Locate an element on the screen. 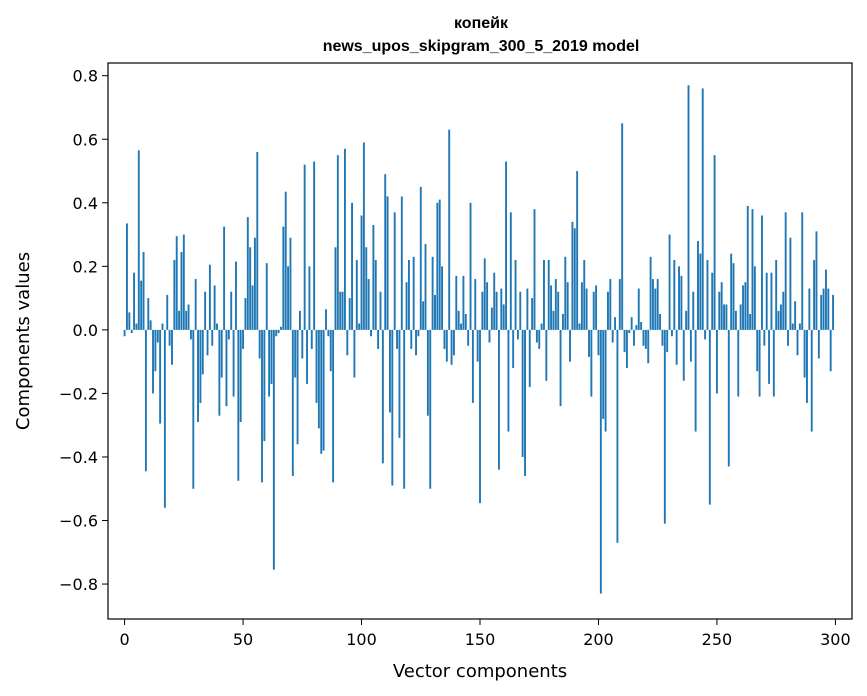  chart-title: копейк is located at coordinates (481, 23).